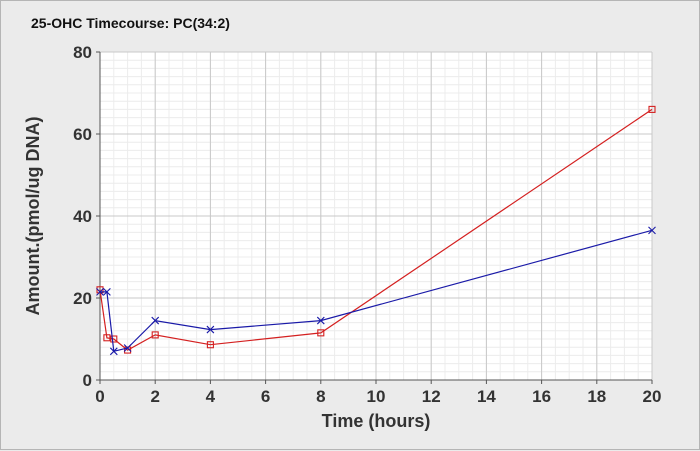  I want to click on x-tick-label: 20, so click(652, 396).